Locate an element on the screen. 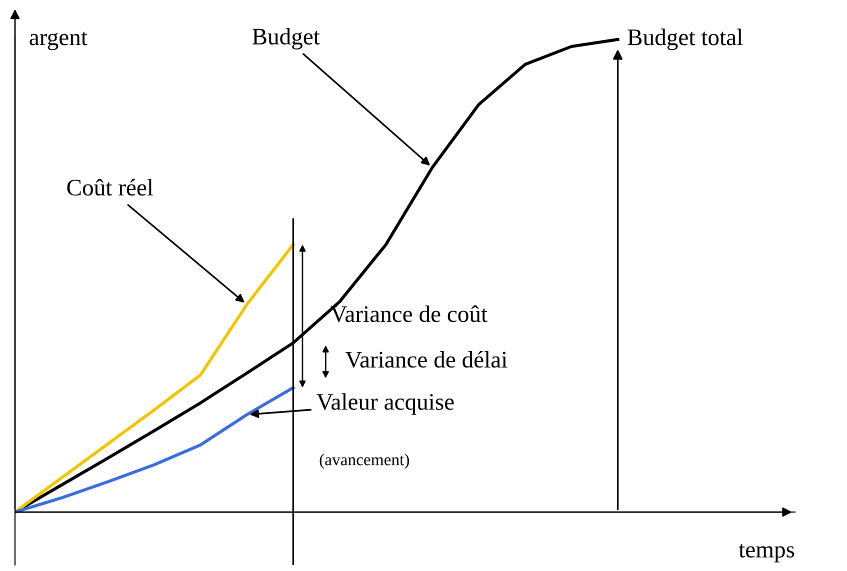  annotation: Variance de coût is located at coordinates (409, 313).